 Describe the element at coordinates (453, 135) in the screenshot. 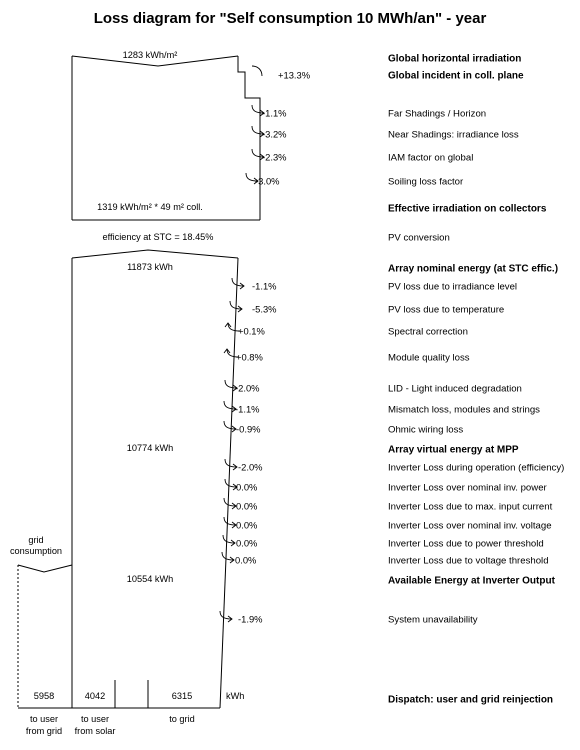

I see `loss-step-label: Near Shadings: irradiance loss` at that location.